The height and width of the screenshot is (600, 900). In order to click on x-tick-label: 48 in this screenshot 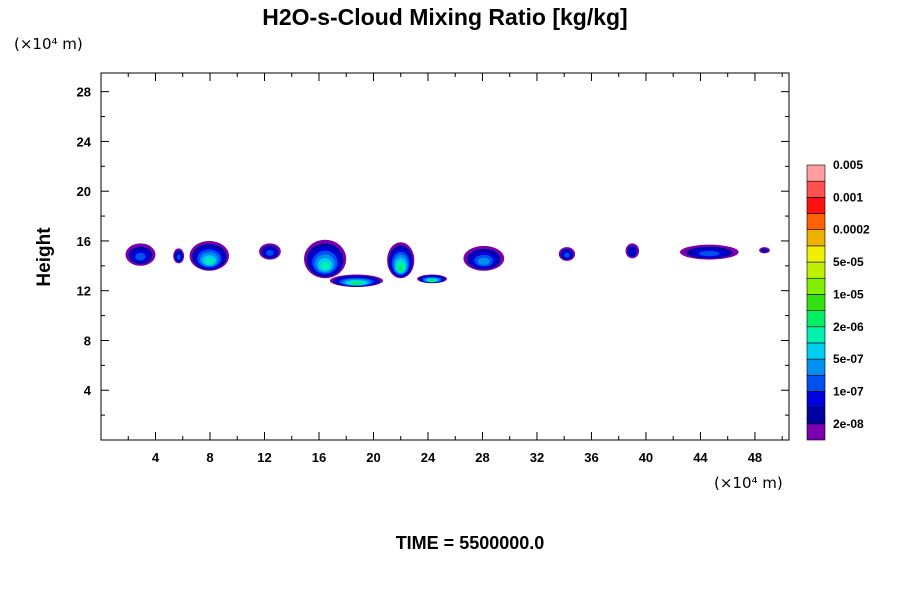, I will do `click(755, 457)`.